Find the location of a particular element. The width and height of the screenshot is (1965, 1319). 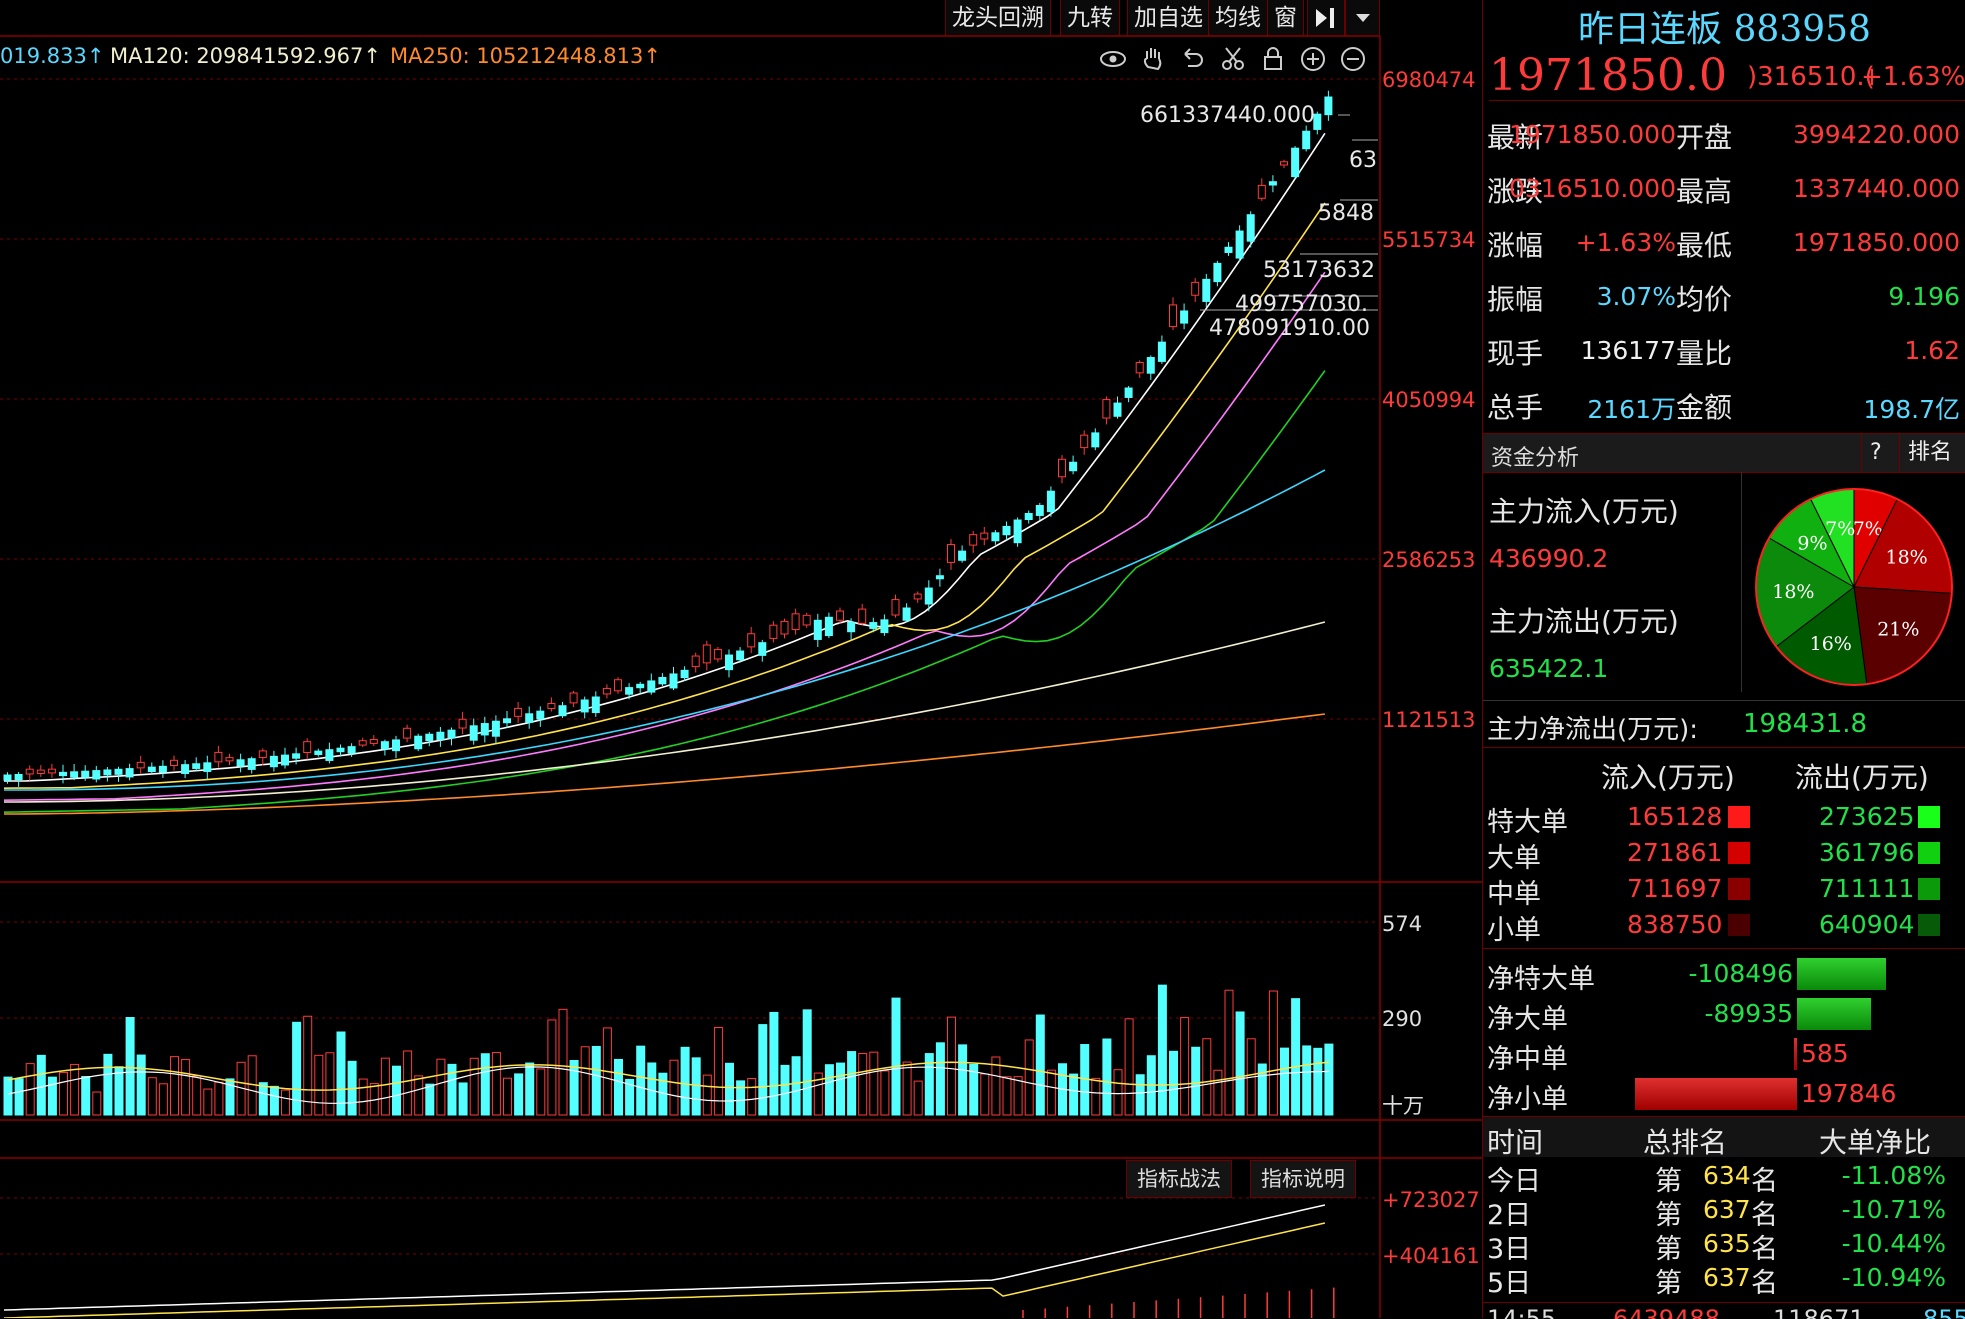

ma-tag: 5848 is located at coordinates (1346, 213).